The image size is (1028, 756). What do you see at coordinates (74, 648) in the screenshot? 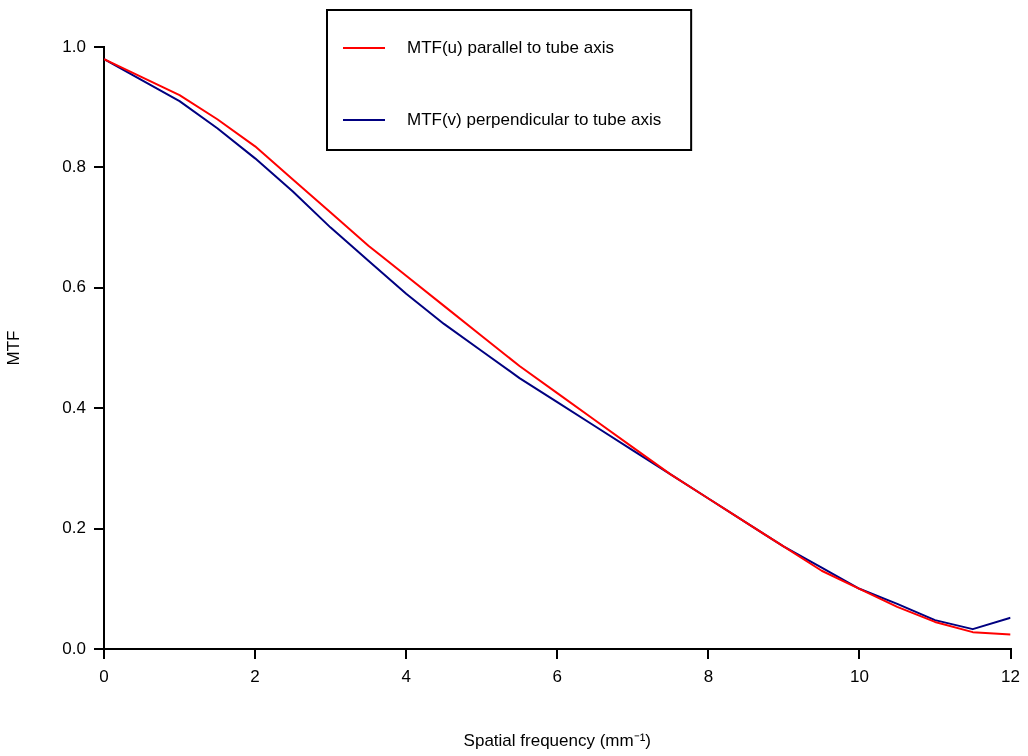
I see `y-tick-label: 0.0` at bounding box center [74, 648].